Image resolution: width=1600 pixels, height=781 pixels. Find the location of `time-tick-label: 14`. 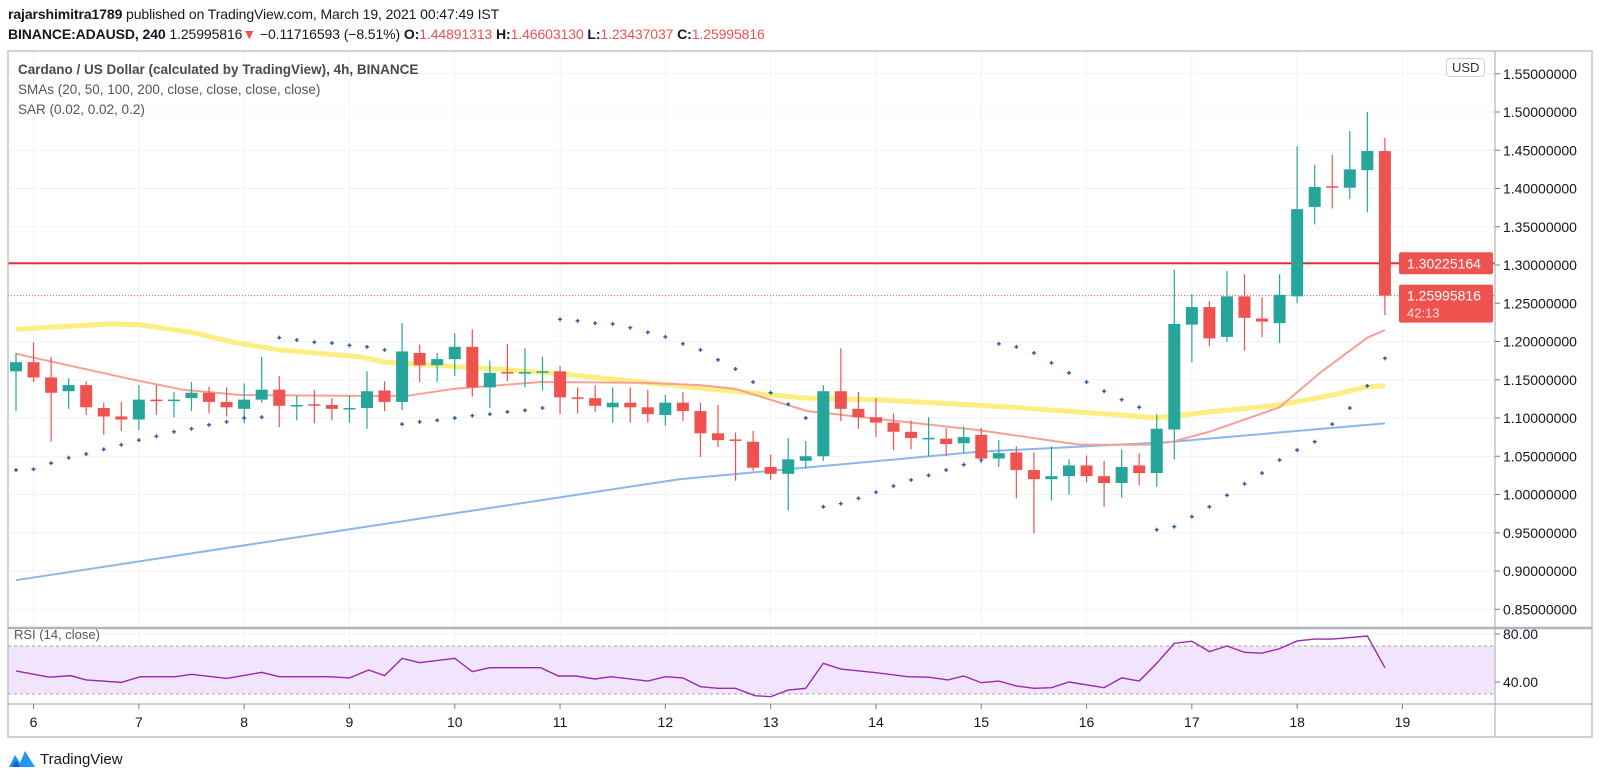

time-tick-label: 14 is located at coordinates (876, 722).